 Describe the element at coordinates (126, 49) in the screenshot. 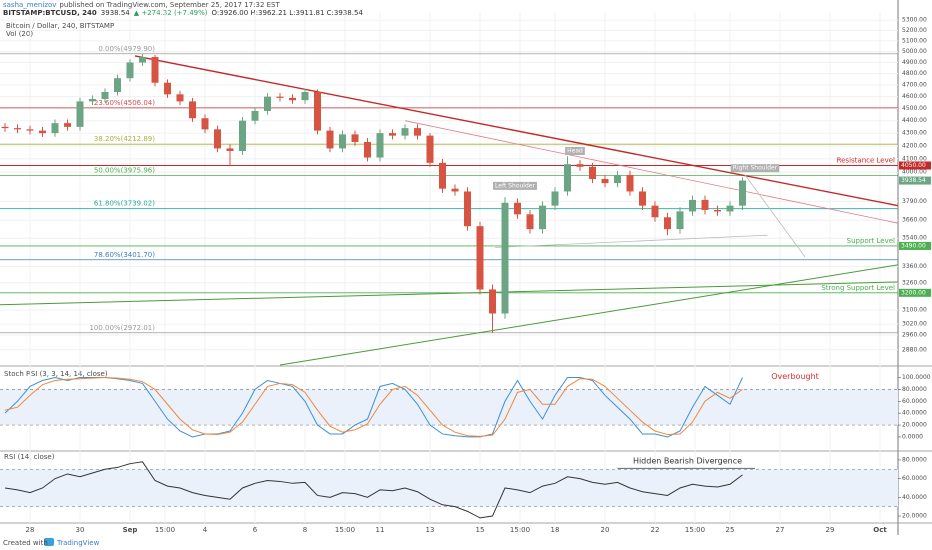

I see `fib-label: 0.00%(4979.90)` at that location.